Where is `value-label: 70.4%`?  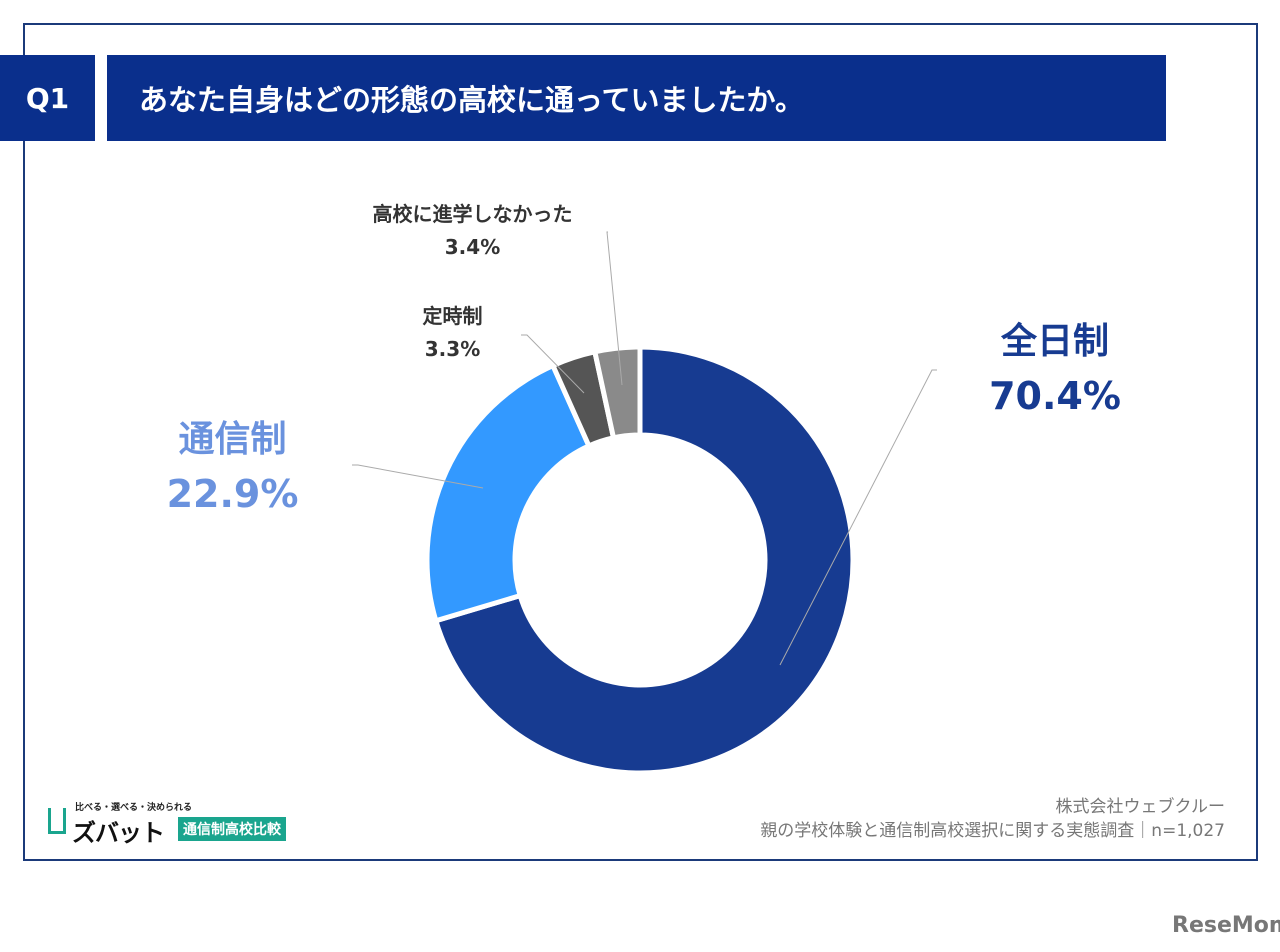 value-label: 70.4% is located at coordinates (1055, 396).